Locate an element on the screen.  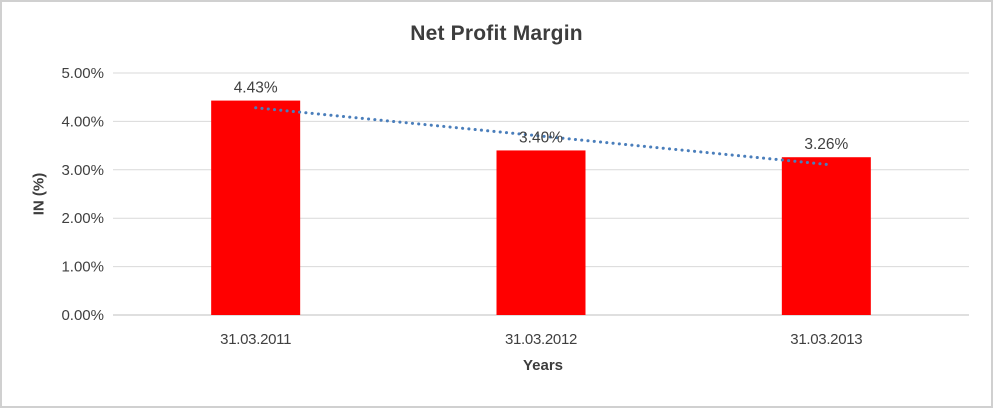
y-tick-label: 4.00% is located at coordinates (82, 121).